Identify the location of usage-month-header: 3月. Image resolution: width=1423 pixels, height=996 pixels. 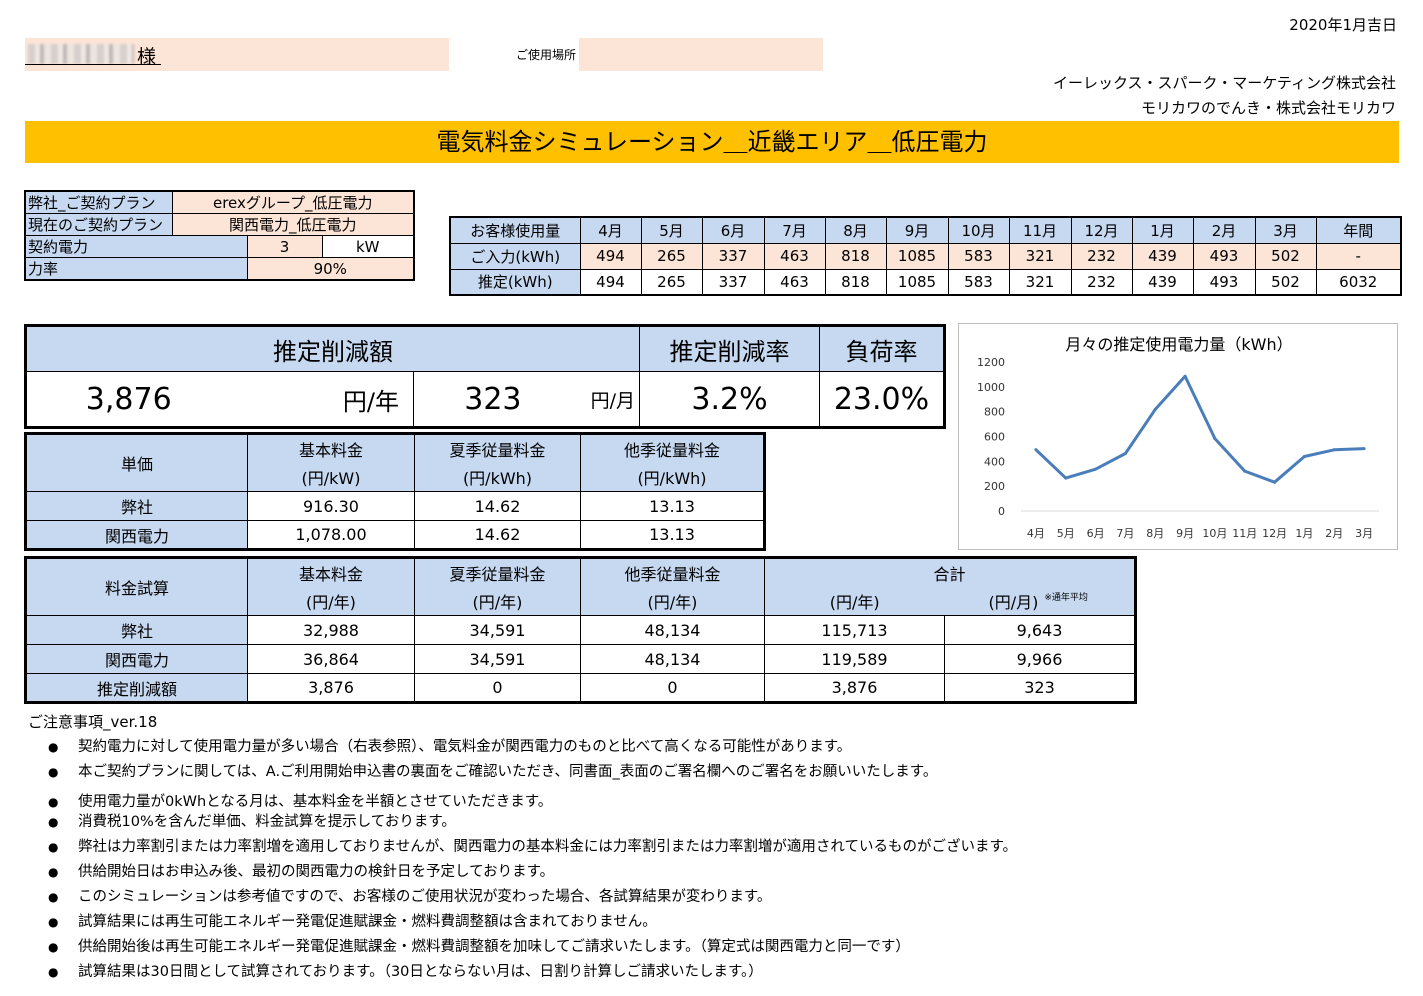
(1285, 230).